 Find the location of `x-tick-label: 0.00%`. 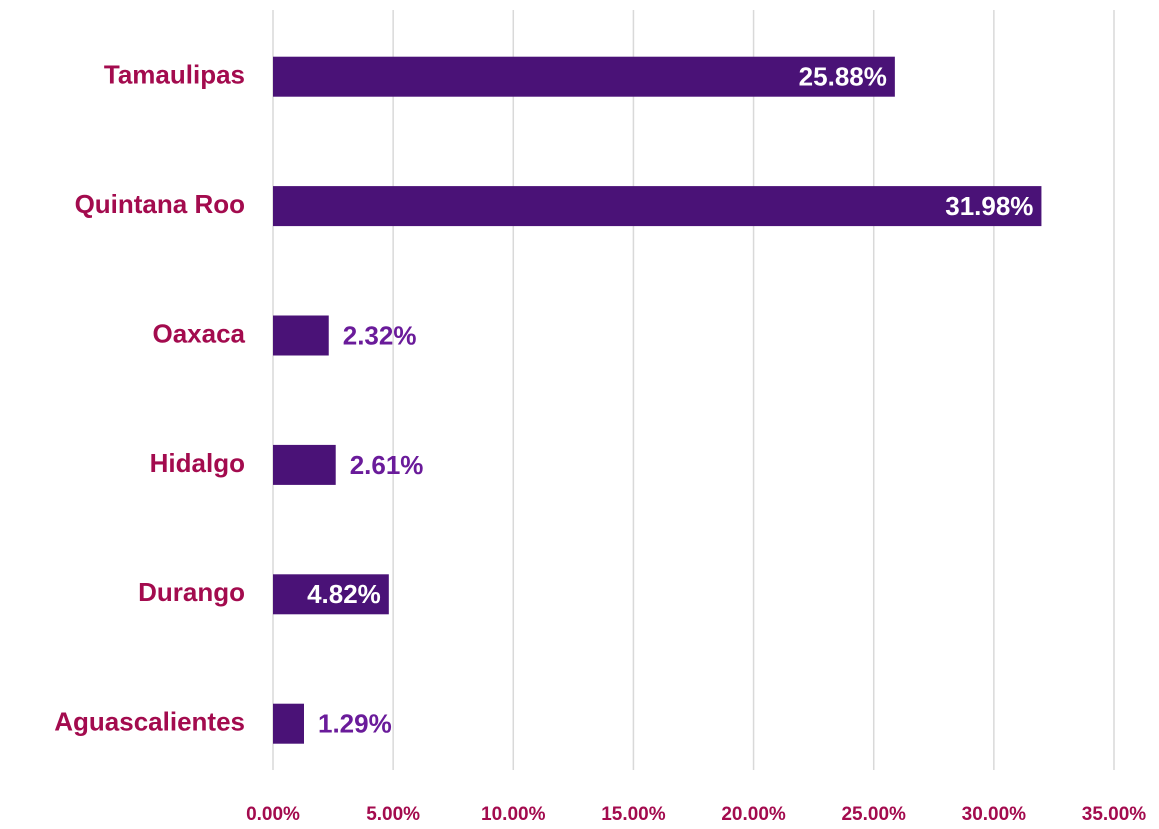

x-tick-label: 0.00% is located at coordinates (273, 814).